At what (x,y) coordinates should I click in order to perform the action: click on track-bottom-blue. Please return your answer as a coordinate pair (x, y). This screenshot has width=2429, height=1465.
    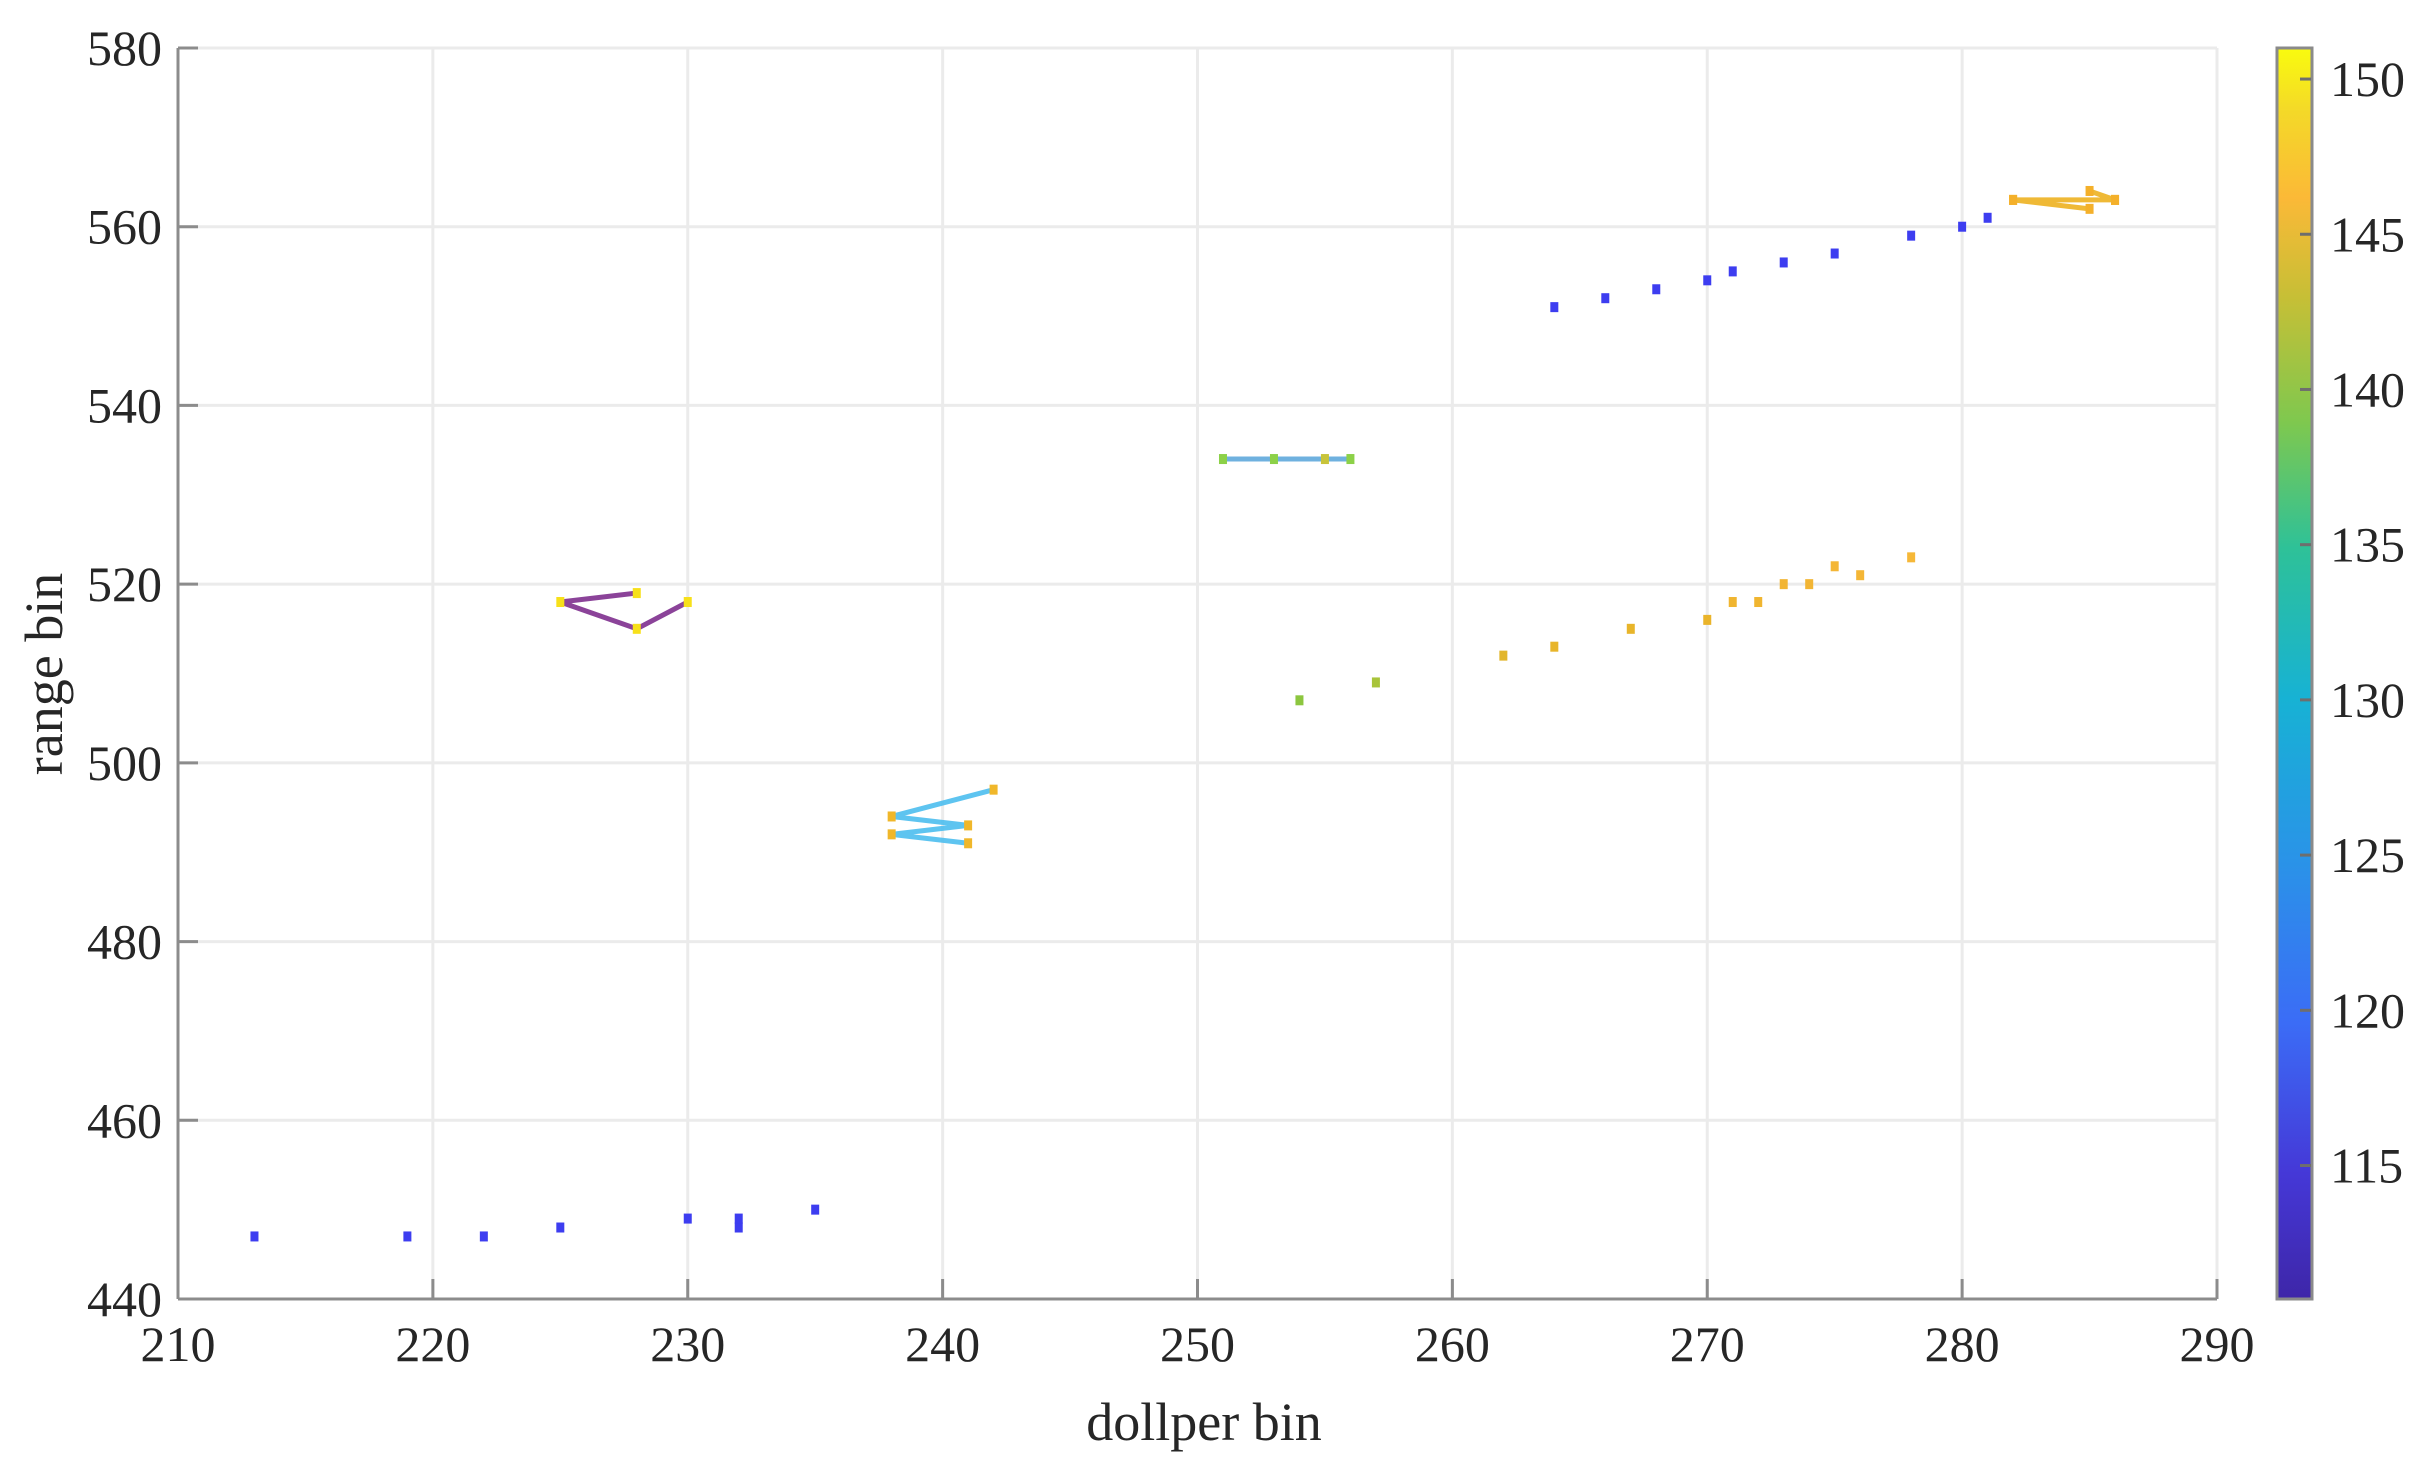
    Looking at the image, I should click on (535, 1223).